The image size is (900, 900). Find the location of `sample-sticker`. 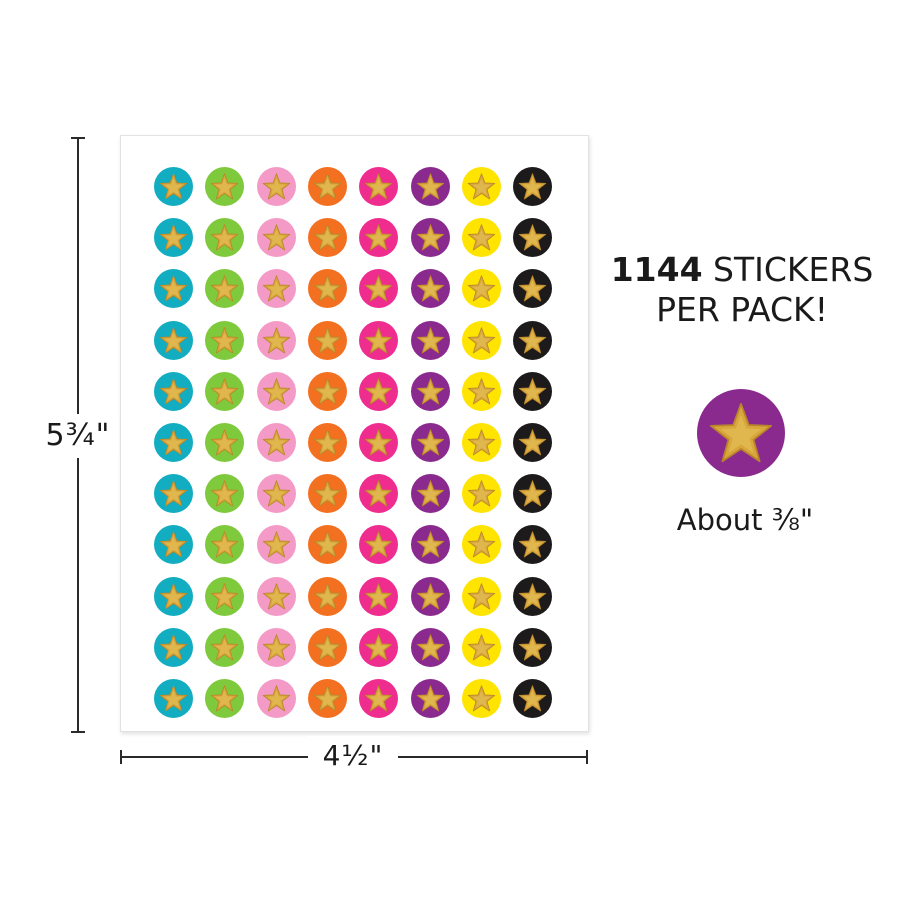

sample-sticker is located at coordinates (741, 433).